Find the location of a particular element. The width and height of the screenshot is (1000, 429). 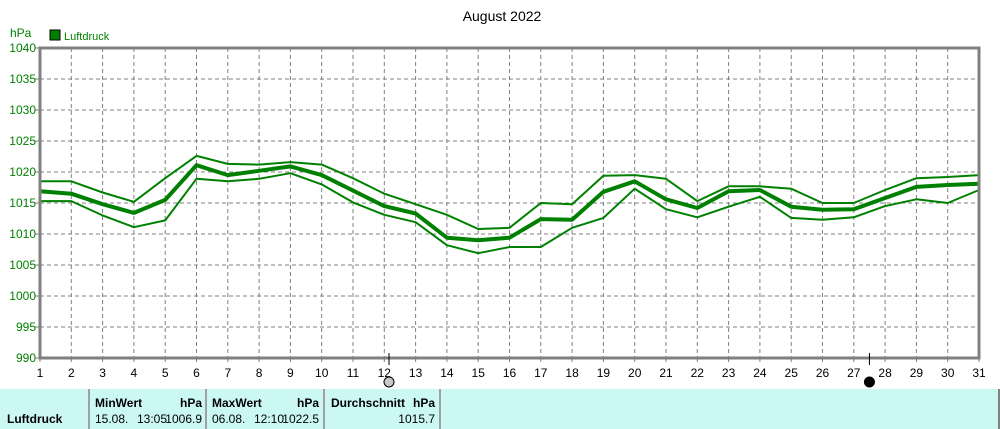

x-tick-label: 2 is located at coordinates (71, 373).